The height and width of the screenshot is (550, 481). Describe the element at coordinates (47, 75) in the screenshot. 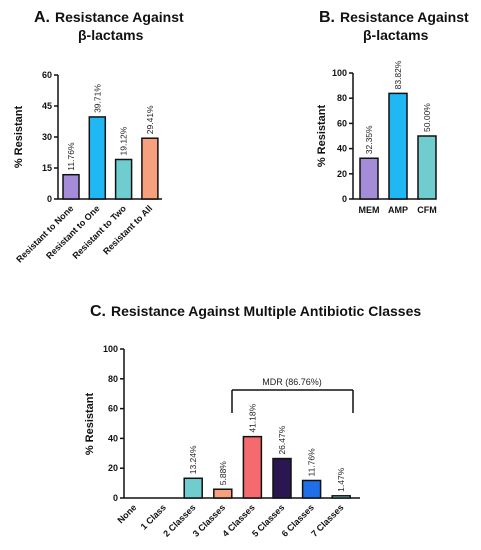

I see `panel-a-y-tick-label: 60` at that location.